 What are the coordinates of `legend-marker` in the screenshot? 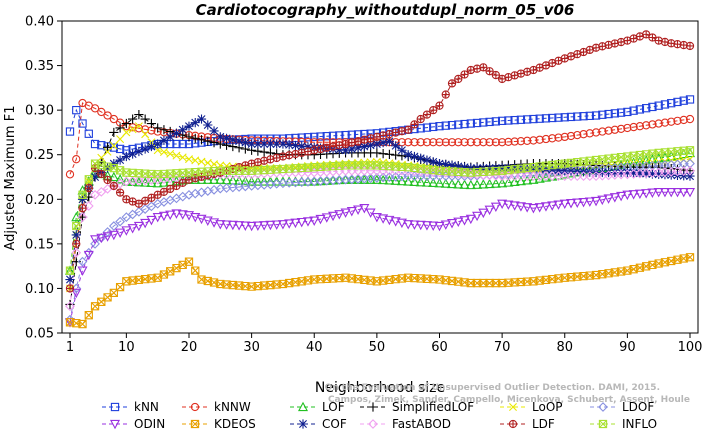 It's located at (513, 407).